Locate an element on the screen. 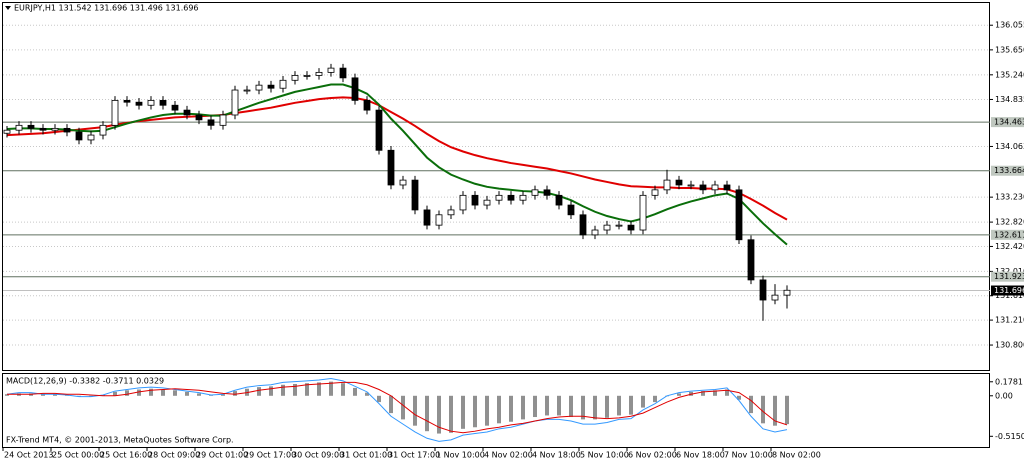 The image size is (1024, 461). x-tick-label: 7 Nov 10:00 is located at coordinates (748, 455).